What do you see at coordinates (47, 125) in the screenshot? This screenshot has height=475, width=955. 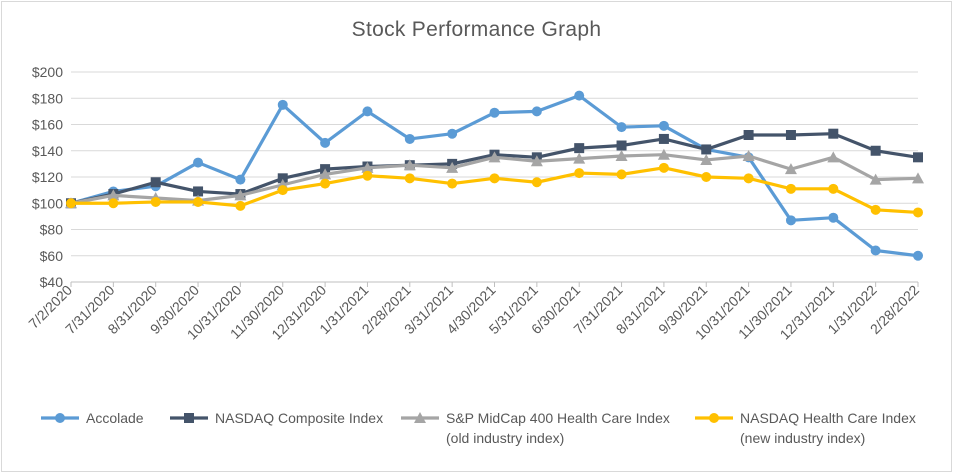 I see `y-tick-label: $160` at bounding box center [47, 125].